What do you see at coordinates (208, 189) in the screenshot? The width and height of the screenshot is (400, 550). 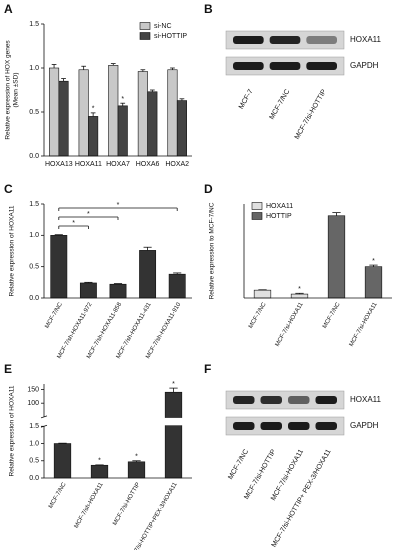 I see `panel-letter: D` at bounding box center [208, 189].